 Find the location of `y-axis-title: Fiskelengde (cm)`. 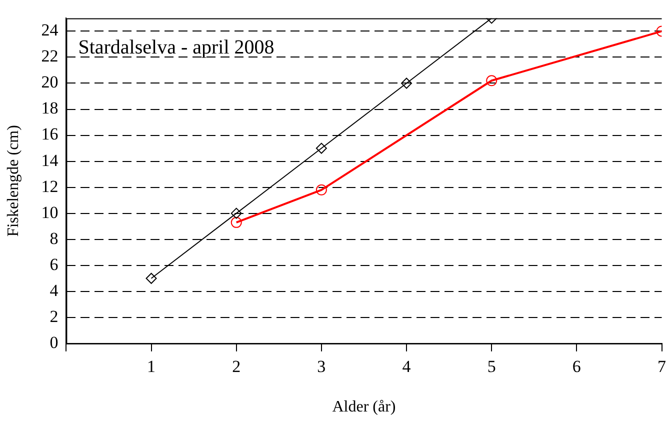

y-axis-title: Fiskelengde (cm) is located at coordinates (13, 181).